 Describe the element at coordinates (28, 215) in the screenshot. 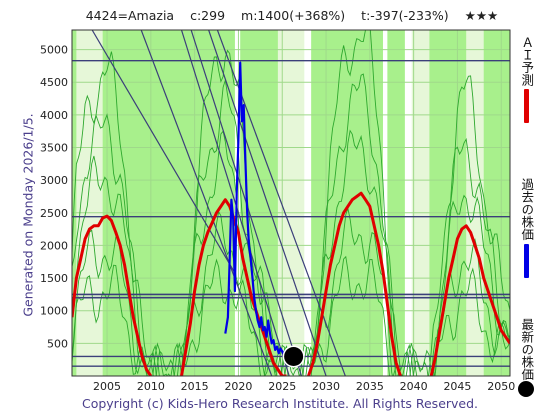

I see `generated-date-label: Generated on Monday 2026/1/5.` at that location.